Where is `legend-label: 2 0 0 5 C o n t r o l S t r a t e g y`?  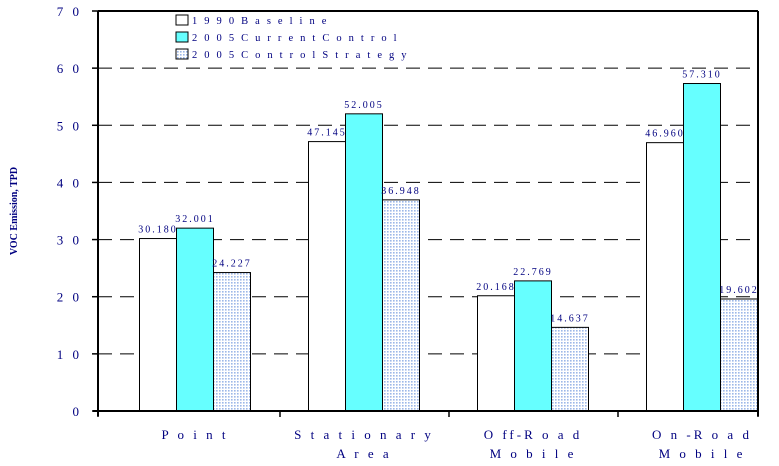 legend-label: 2 0 0 5 C o n t r o l S t r a t e g y is located at coordinates (300, 55).